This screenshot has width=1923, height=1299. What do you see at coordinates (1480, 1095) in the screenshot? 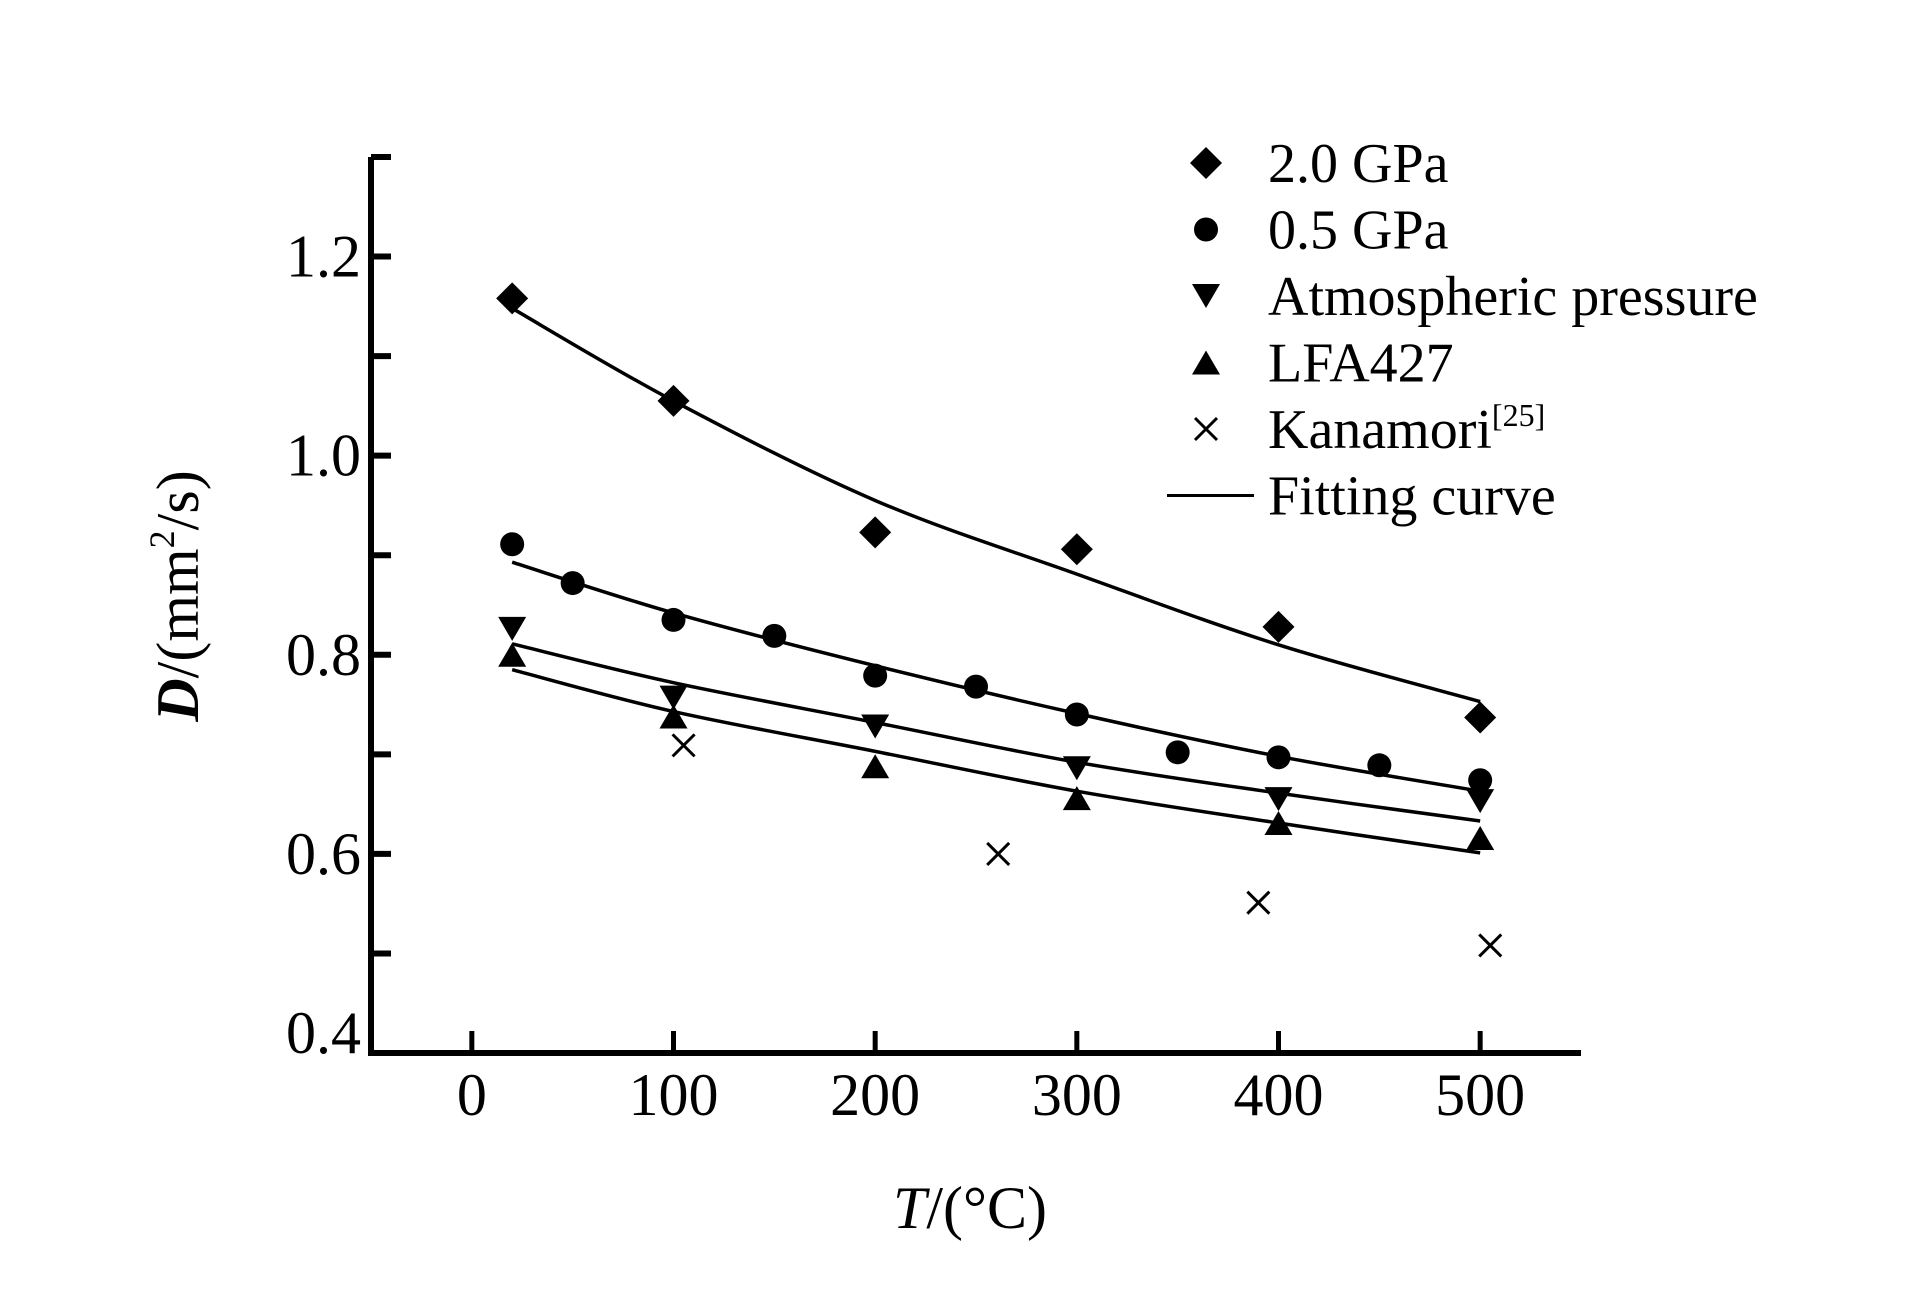
I see `x-tick-label: 500` at bounding box center [1480, 1095].